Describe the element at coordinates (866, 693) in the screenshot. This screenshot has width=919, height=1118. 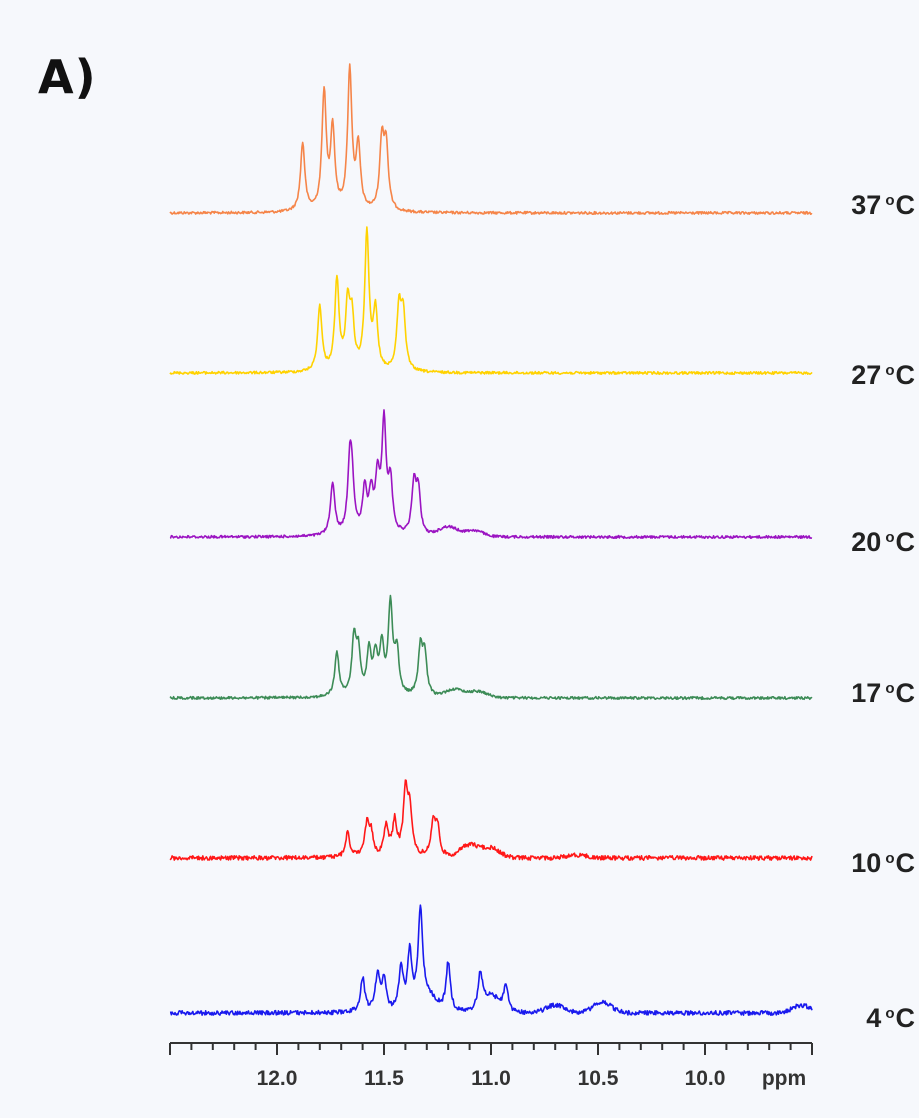
I see `trace-label-temp: 17` at that location.